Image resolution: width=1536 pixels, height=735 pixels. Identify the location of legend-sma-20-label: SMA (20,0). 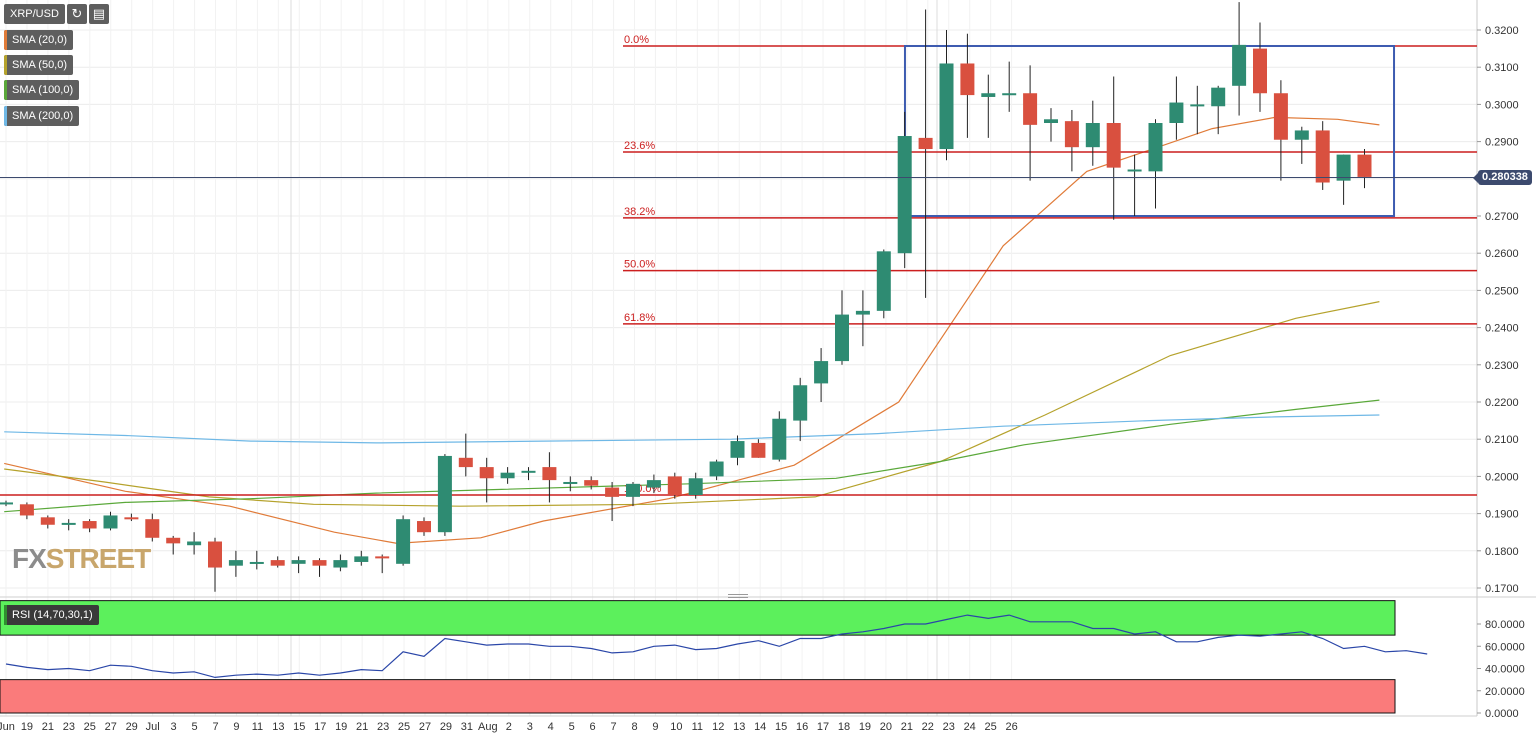
(40, 40).